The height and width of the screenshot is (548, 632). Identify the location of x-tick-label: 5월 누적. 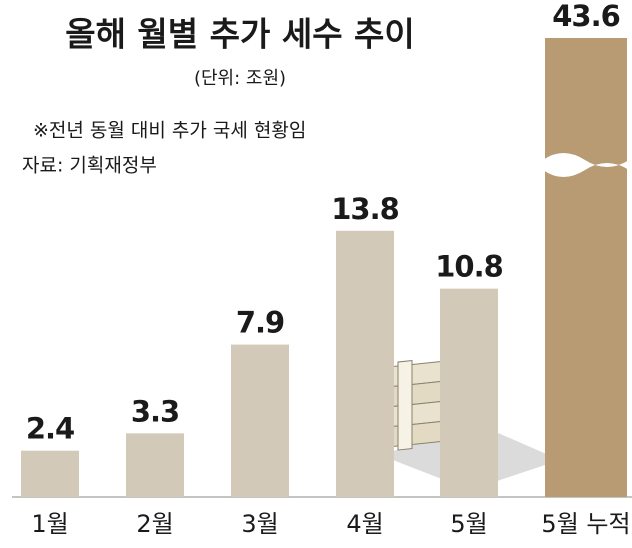
(585, 524).